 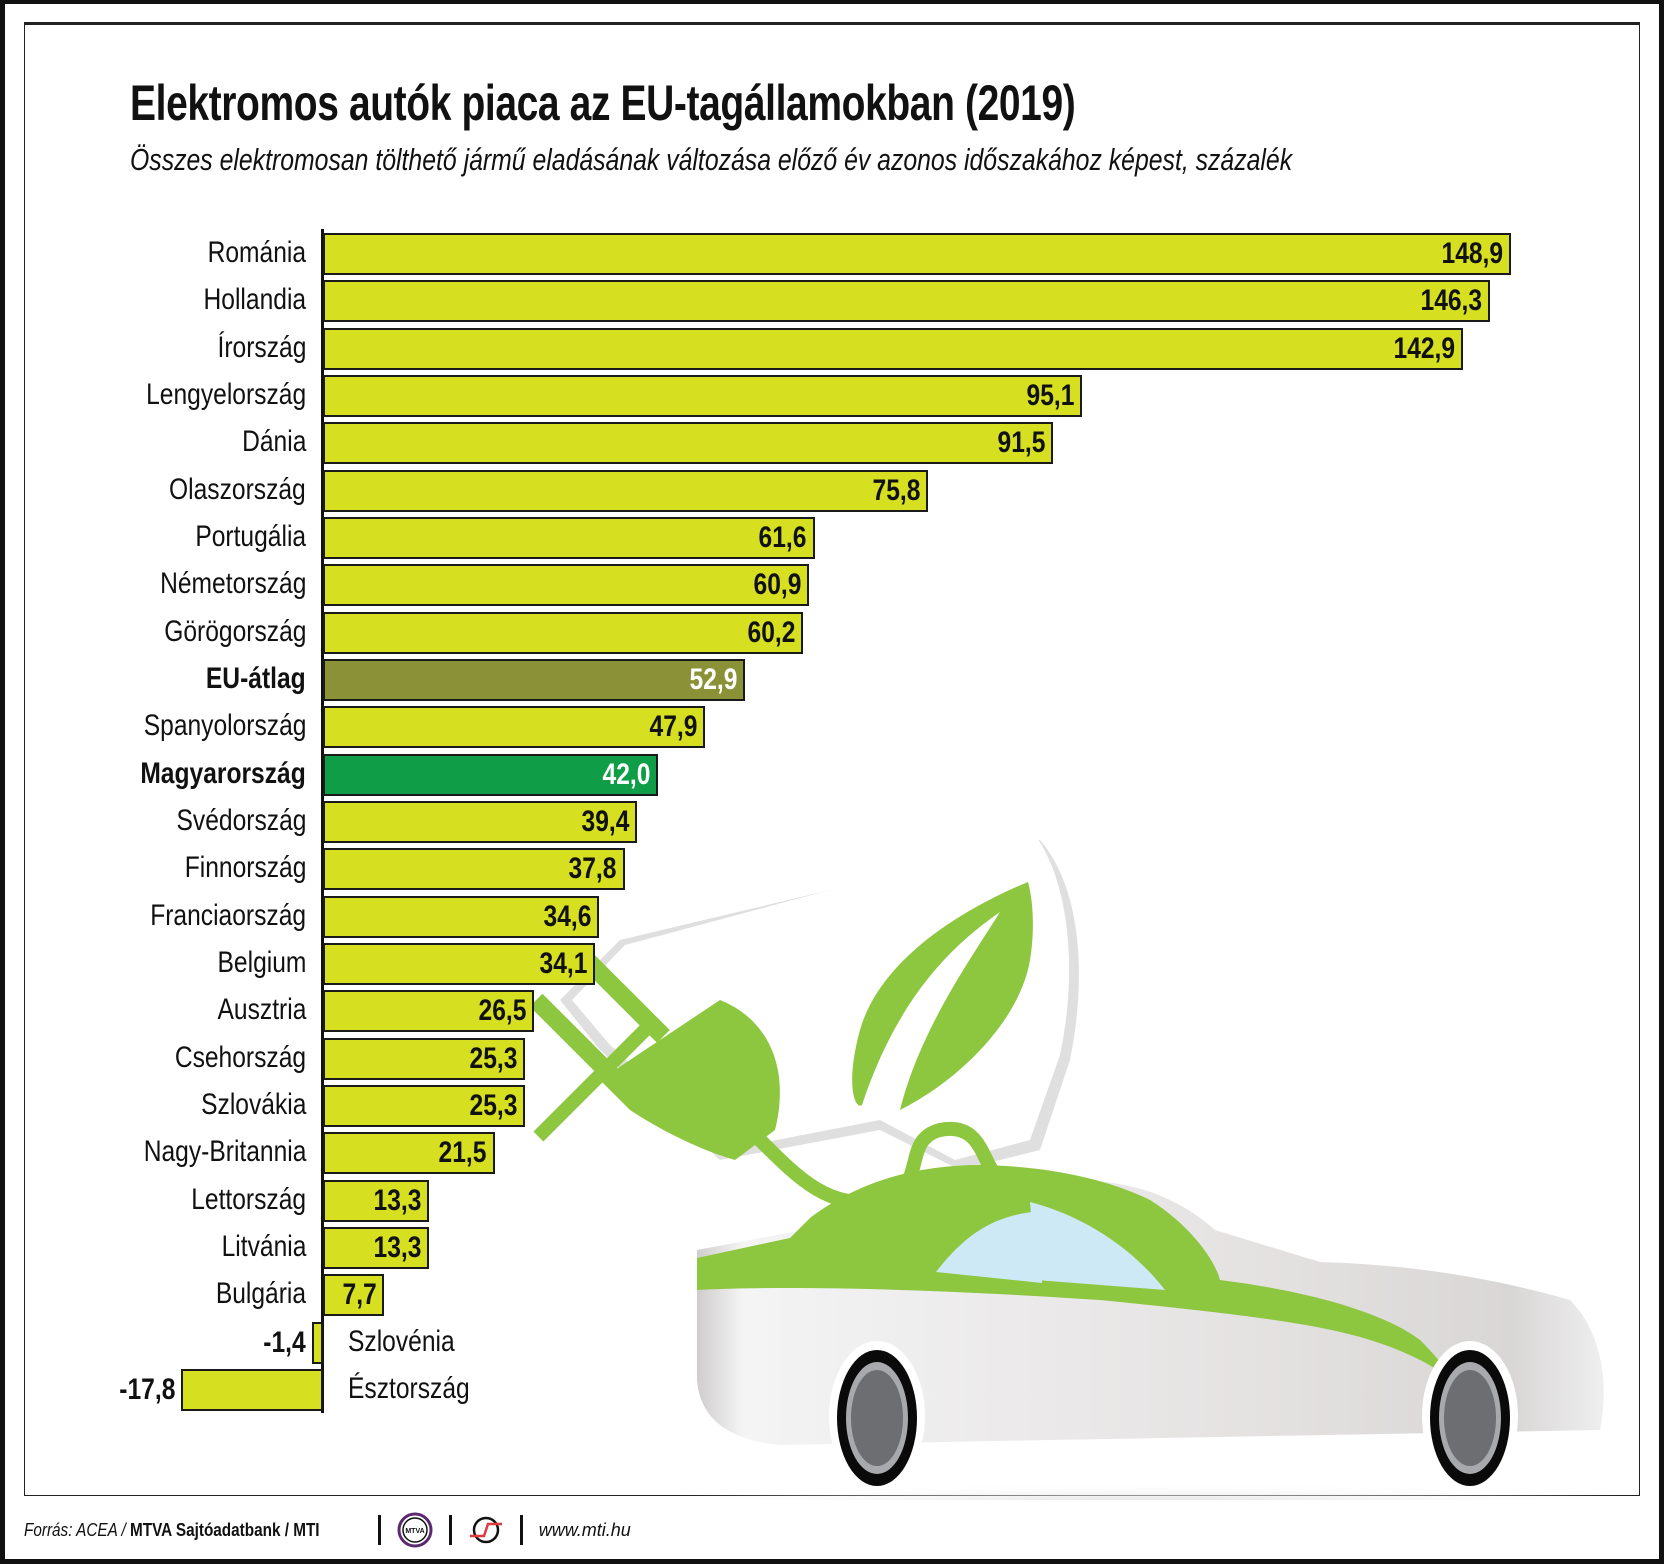 I want to click on category-label: Lengyelország, so click(x=225, y=394).